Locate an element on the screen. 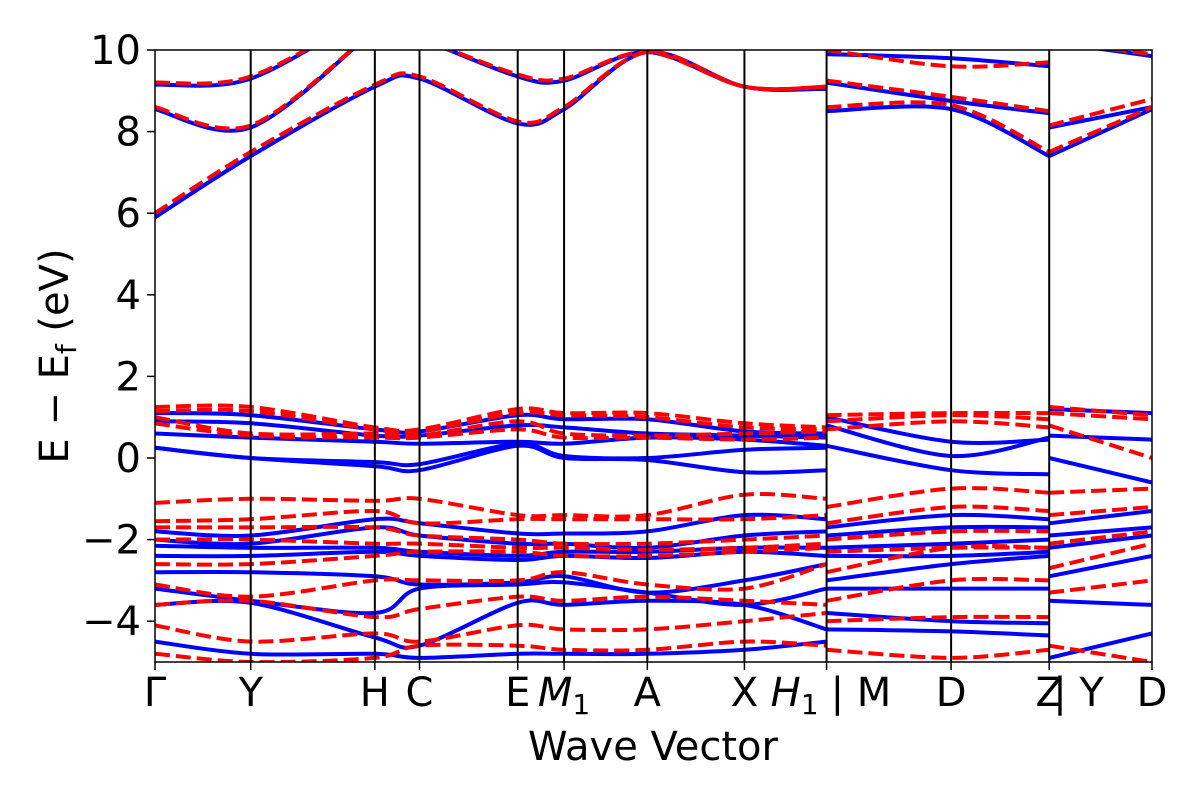 The height and width of the screenshot is (800, 1200). x-tick-label-main: M is located at coordinates (555, 693).